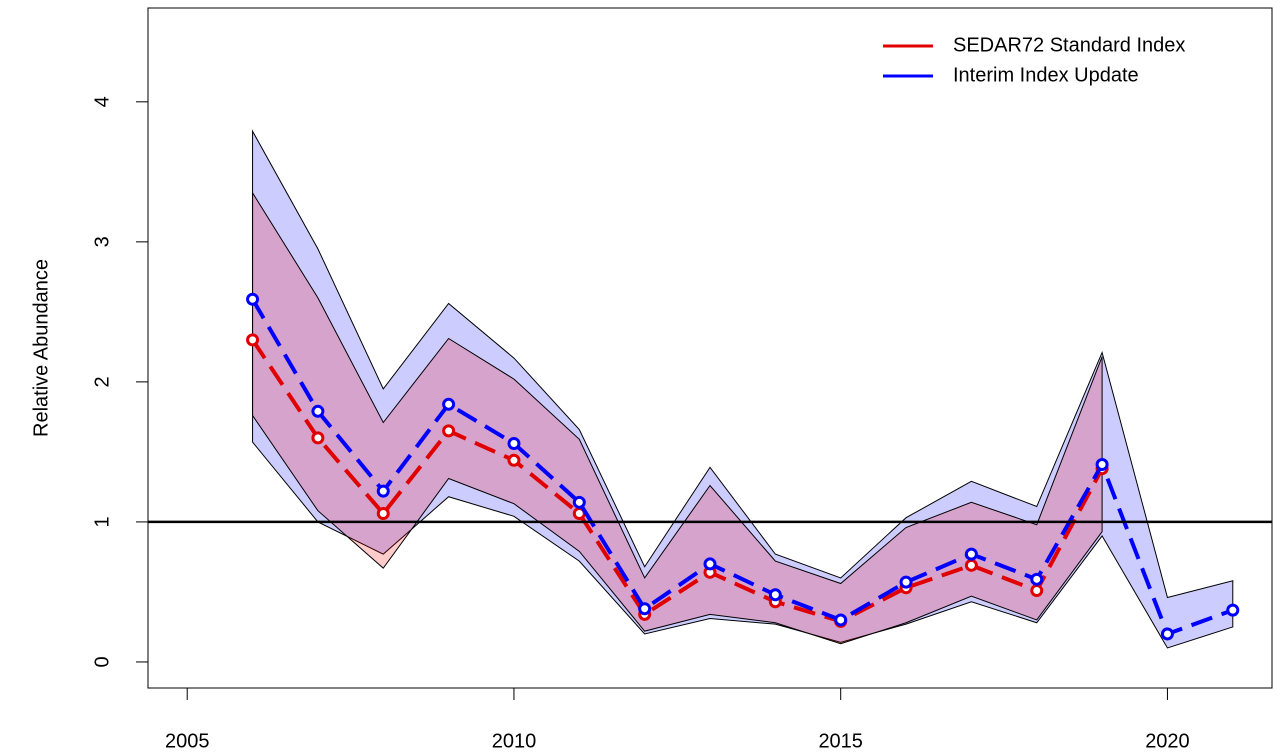 Image resolution: width=1281 pixels, height=756 pixels. I want to click on legend-label: SEDAR72 Standard Index, so click(1069, 45).